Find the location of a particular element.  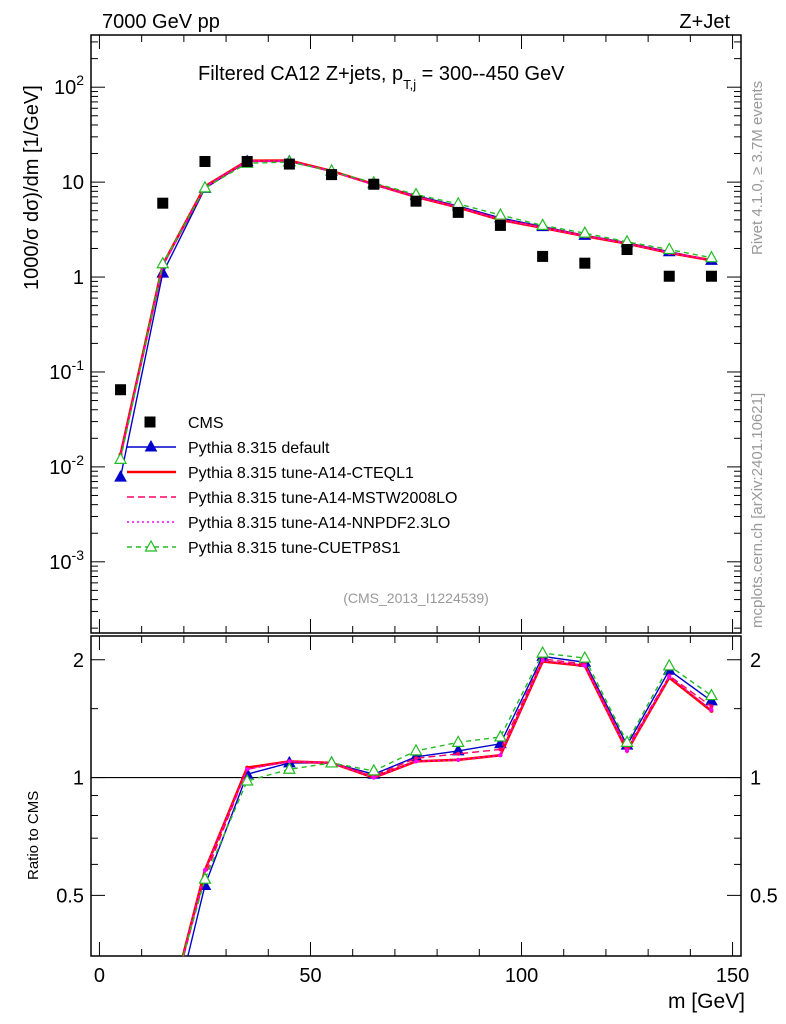

legend-label: Pythia 8.315 tune-A14-CTEQL1 is located at coordinates (301, 473).